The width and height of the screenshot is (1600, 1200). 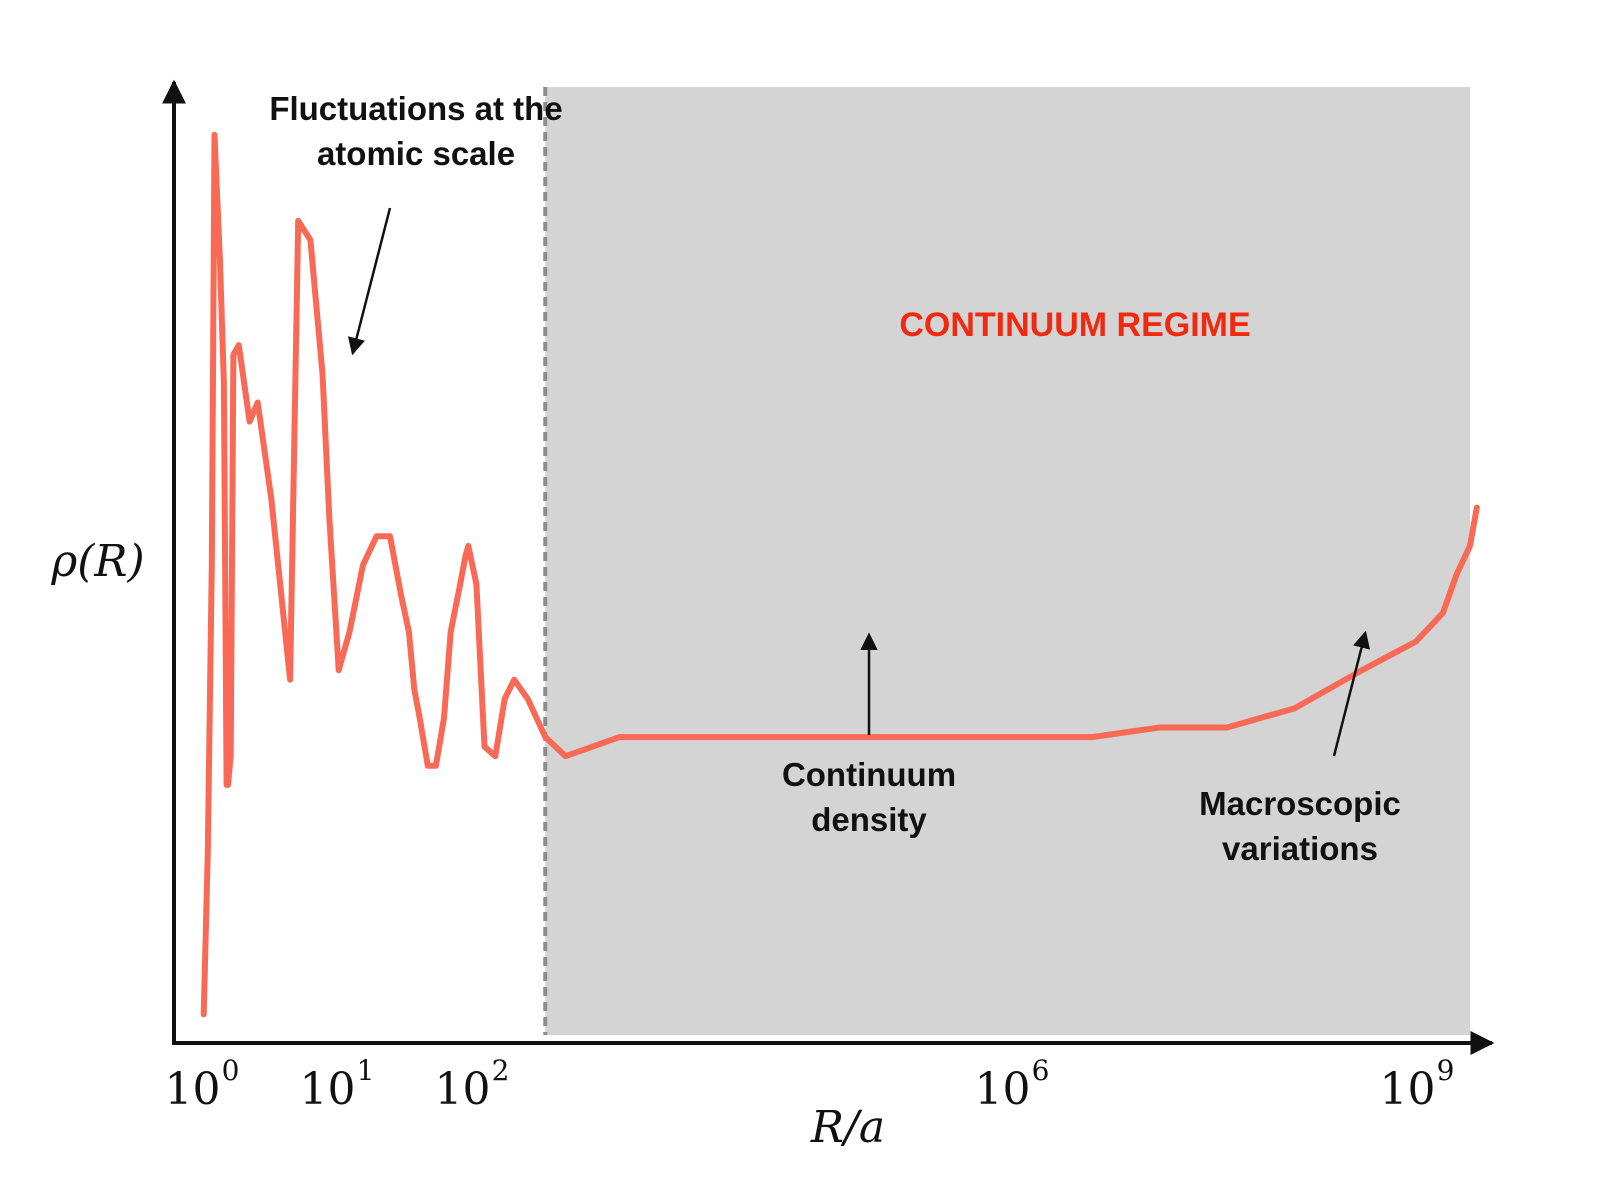 What do you see at coordinates (1446, 1070) in the screenshot?
I see `x-tick-exponent-9: 9` at bounding box center [1446, 1070].